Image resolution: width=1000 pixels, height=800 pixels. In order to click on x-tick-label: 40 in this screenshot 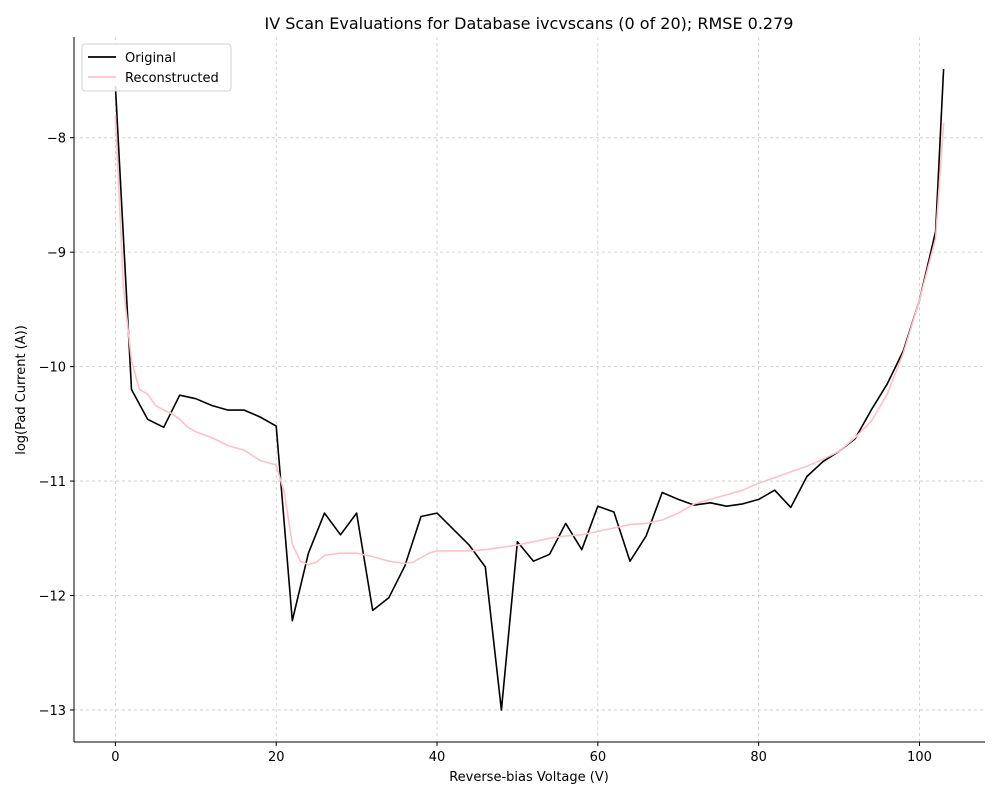, I will do `click(437, 757)`.